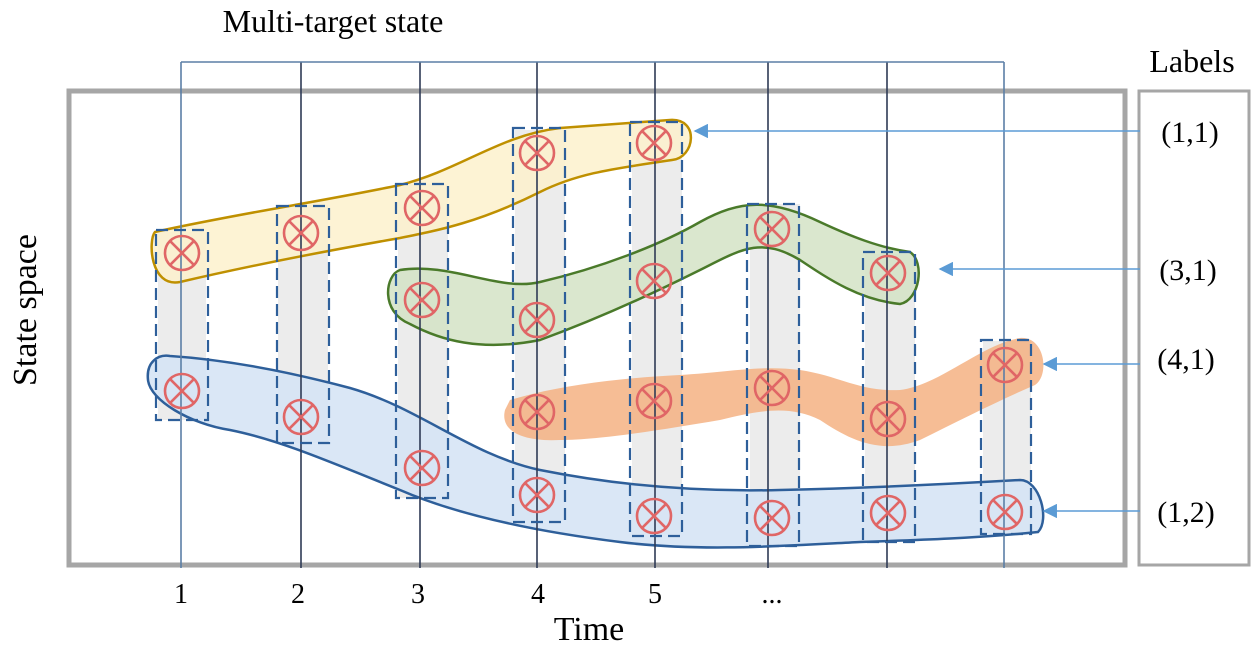  What do you see at coordinates (1194, 328) in the screenshot?
I see `labels-frame` at bounding box center [1194, 328].